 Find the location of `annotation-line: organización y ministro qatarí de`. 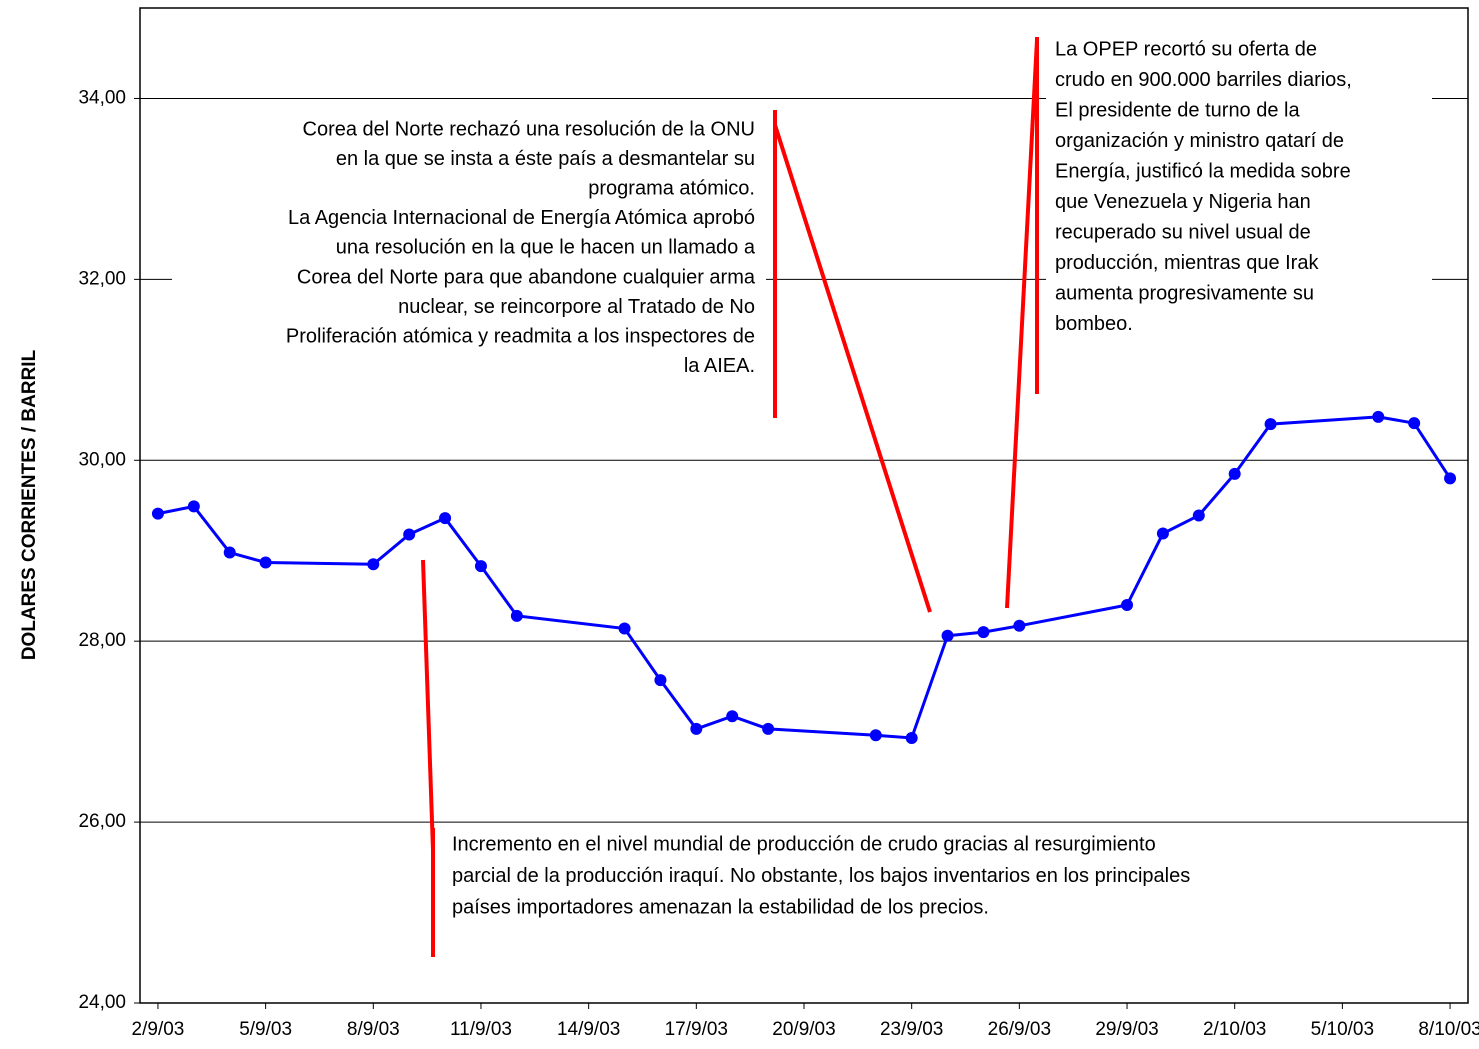

annotation-line: organización y ministro qatarí de is located at coordinates (1199, 141).